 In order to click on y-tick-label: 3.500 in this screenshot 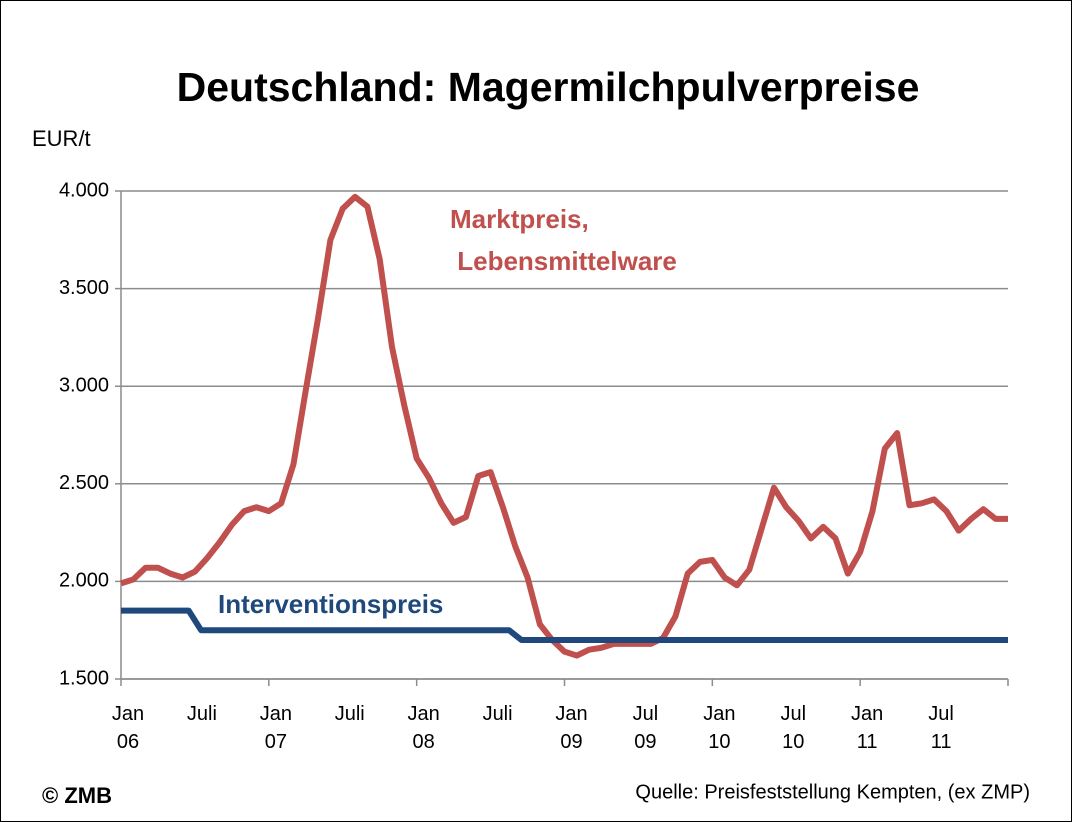, I will do `click(84, 288)`.